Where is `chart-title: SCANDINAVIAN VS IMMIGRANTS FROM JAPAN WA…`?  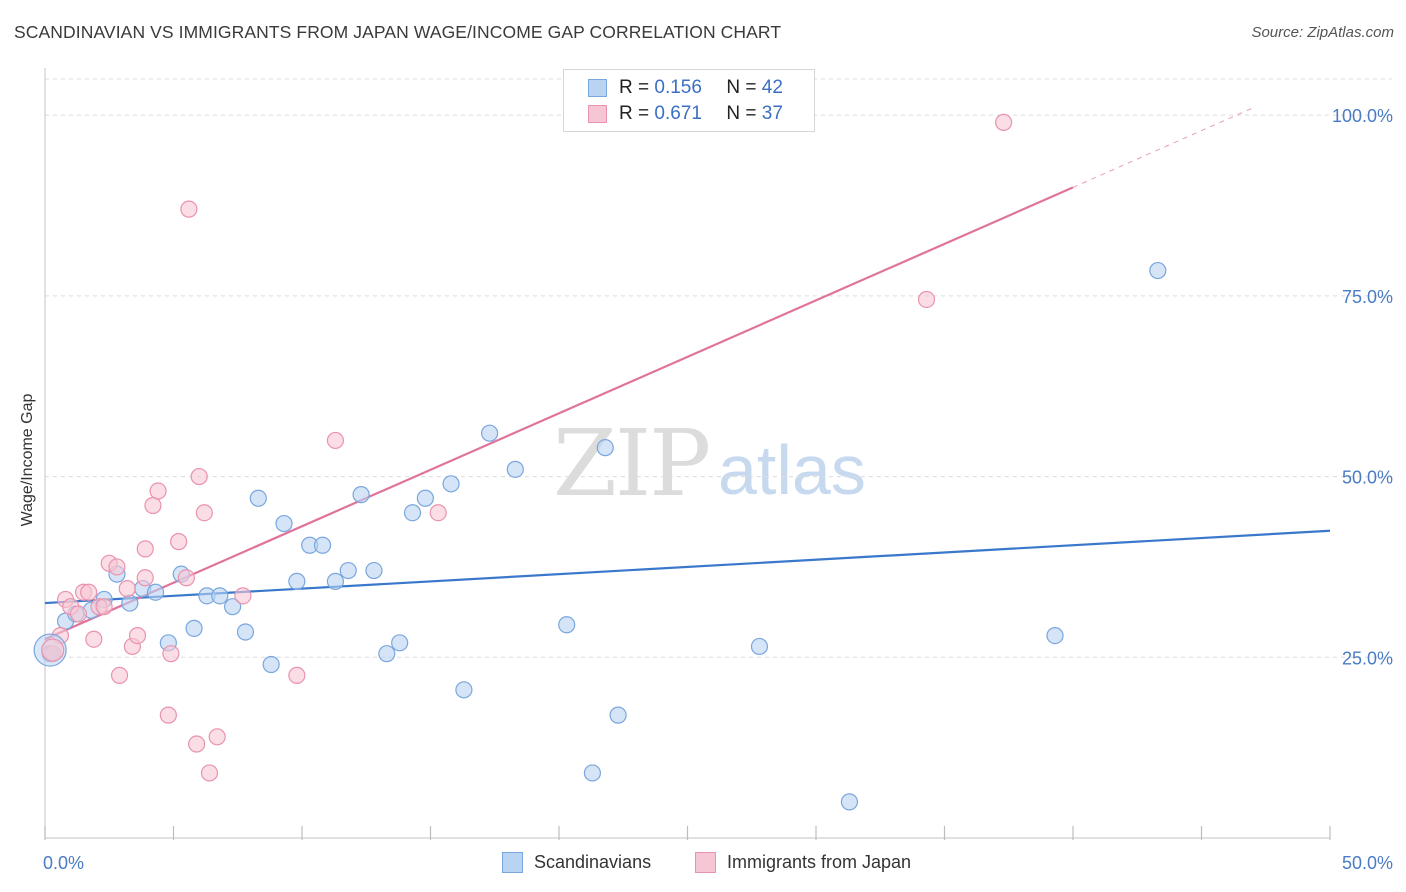 chart-title: SCANDINAVIAN VS IMMIGRANTS FROM JAPAN WA… is located at coordinates (398, 32).